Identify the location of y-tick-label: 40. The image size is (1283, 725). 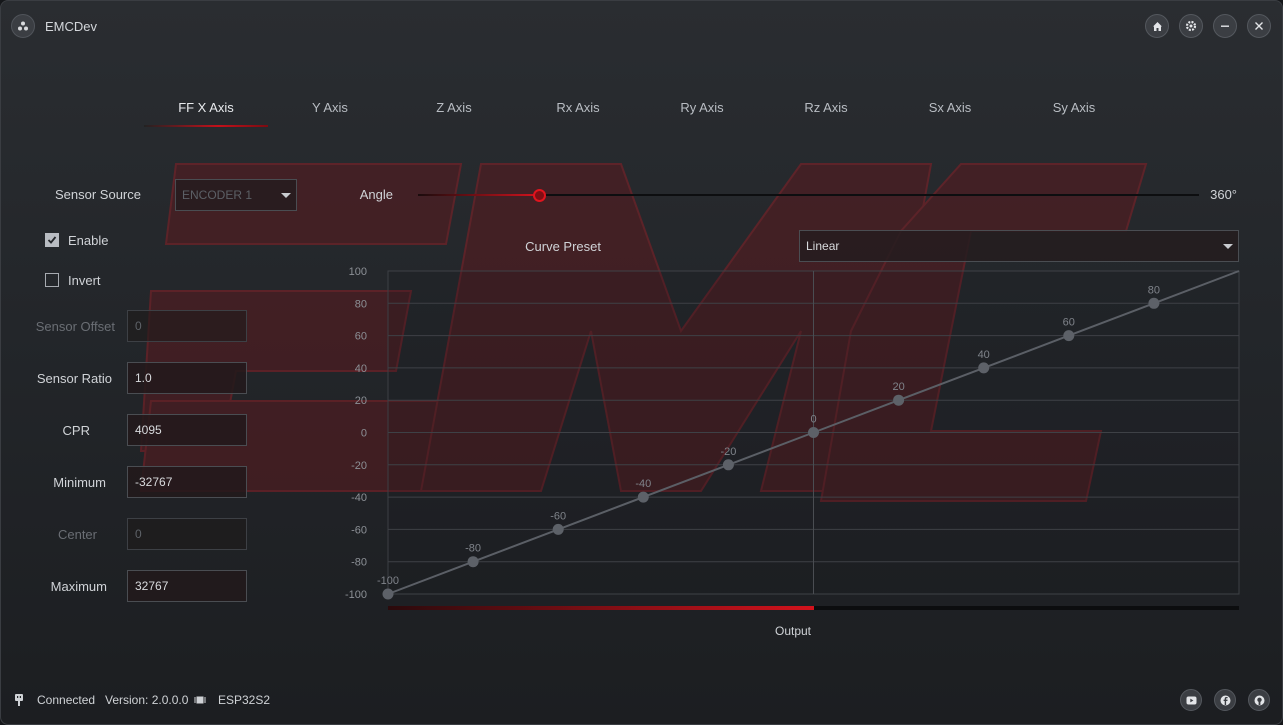
(361, 369).